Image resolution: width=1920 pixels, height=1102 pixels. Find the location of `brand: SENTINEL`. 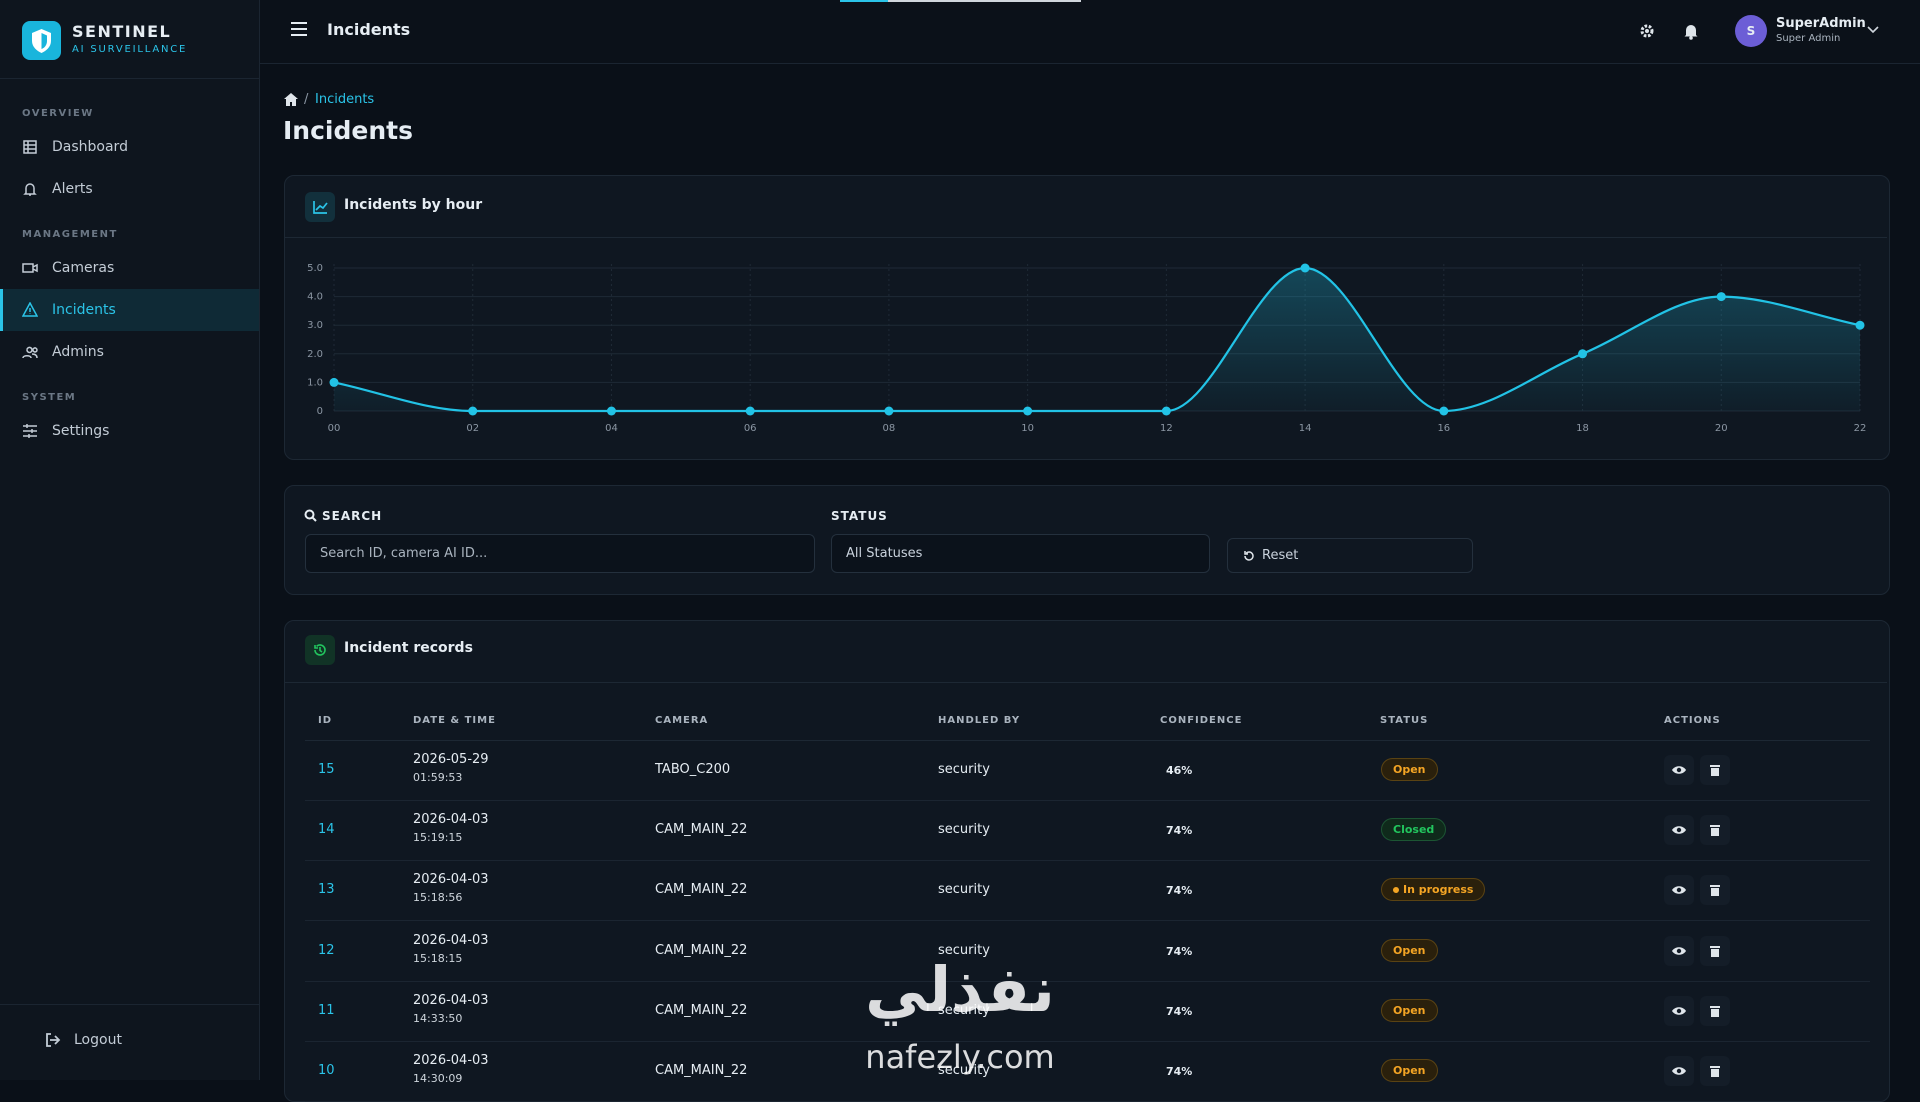

brand: SENTINEL is located at coordinates (122, 31).